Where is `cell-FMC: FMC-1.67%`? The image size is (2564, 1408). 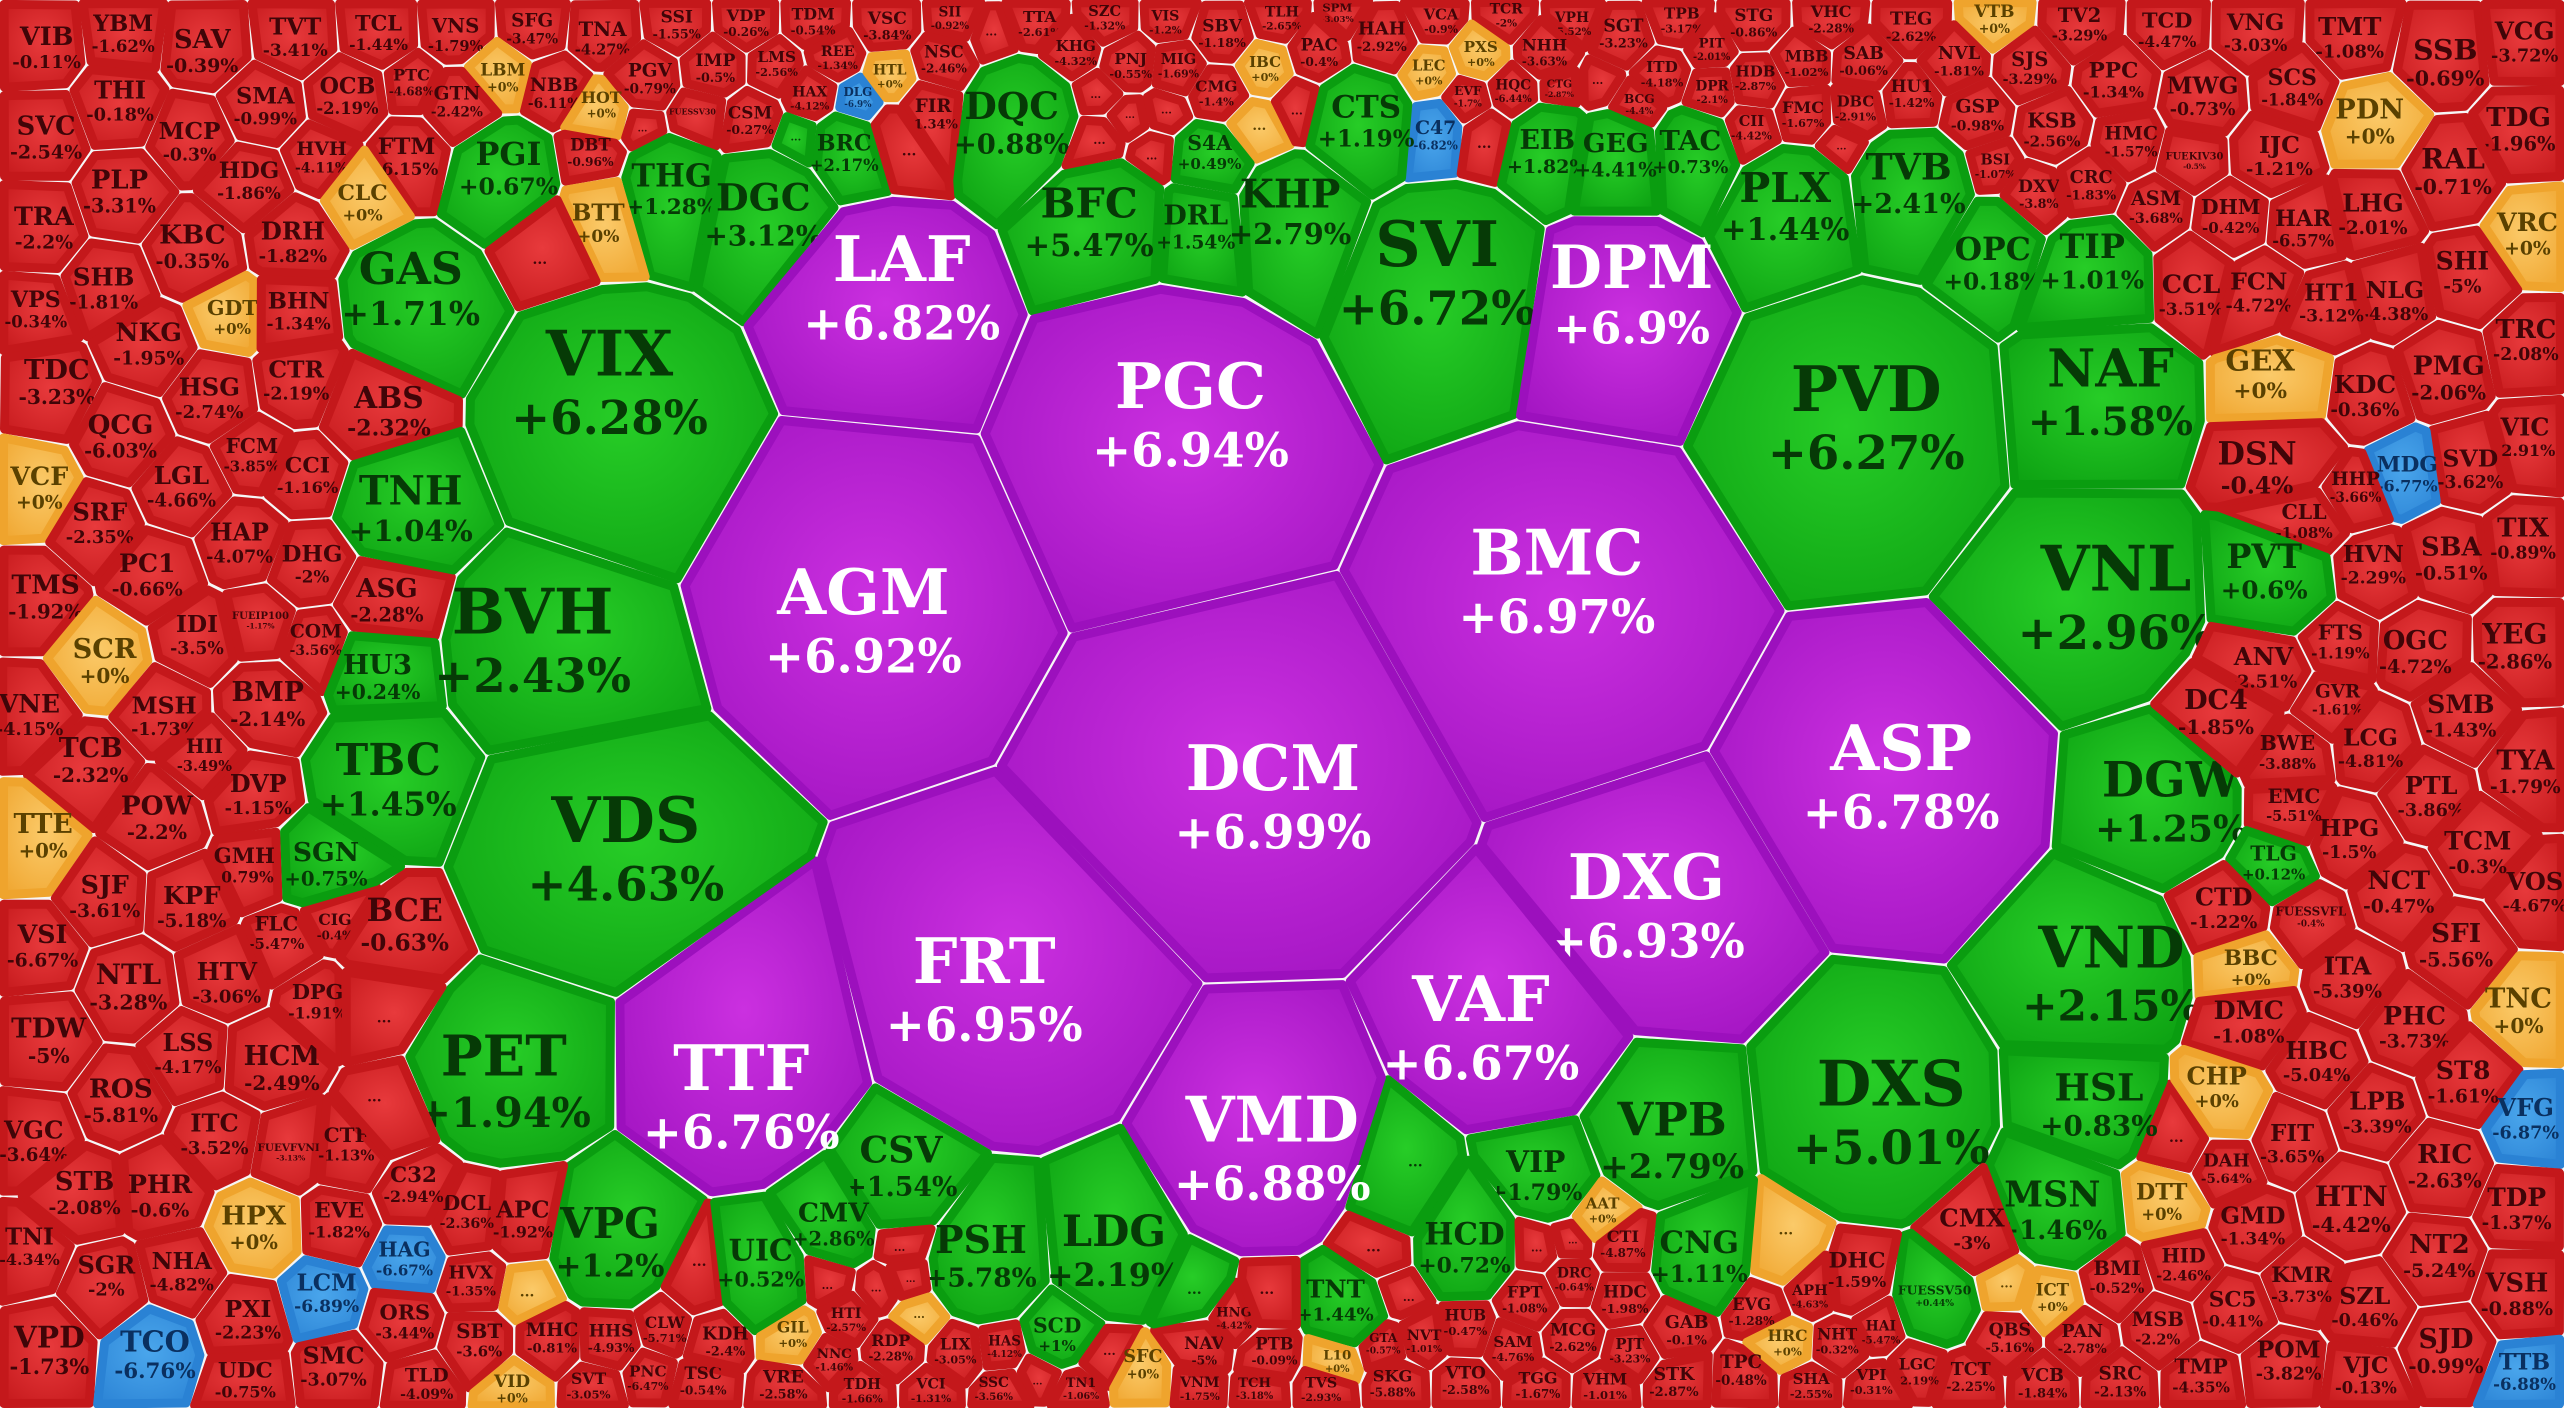
cell-FMC: FMC-1.67% is located at coordinates (1803, 114).